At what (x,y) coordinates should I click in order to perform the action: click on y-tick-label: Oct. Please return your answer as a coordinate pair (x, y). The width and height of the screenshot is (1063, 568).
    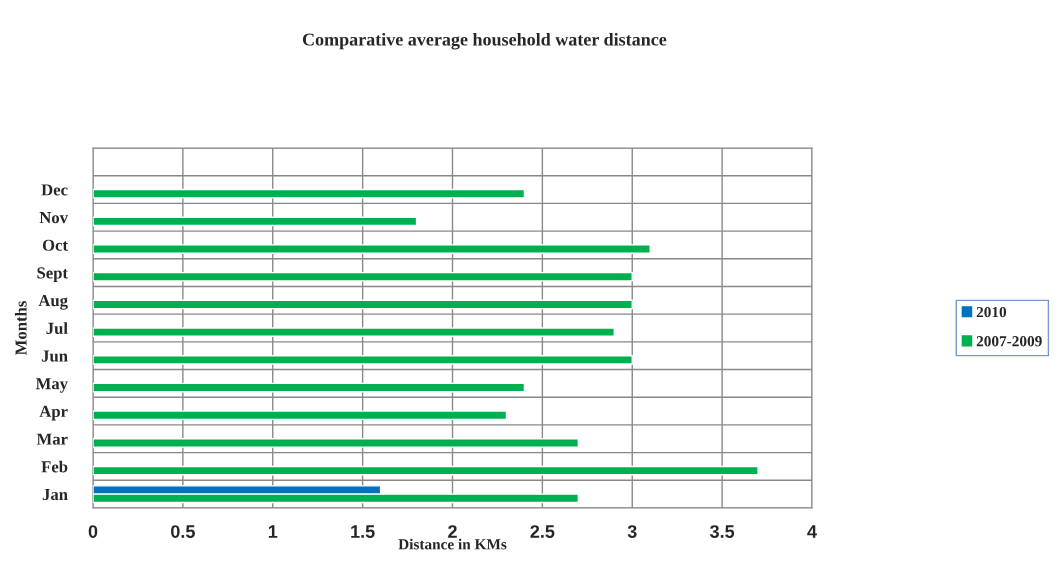
    Looking at the image, I should click on (55, 245).